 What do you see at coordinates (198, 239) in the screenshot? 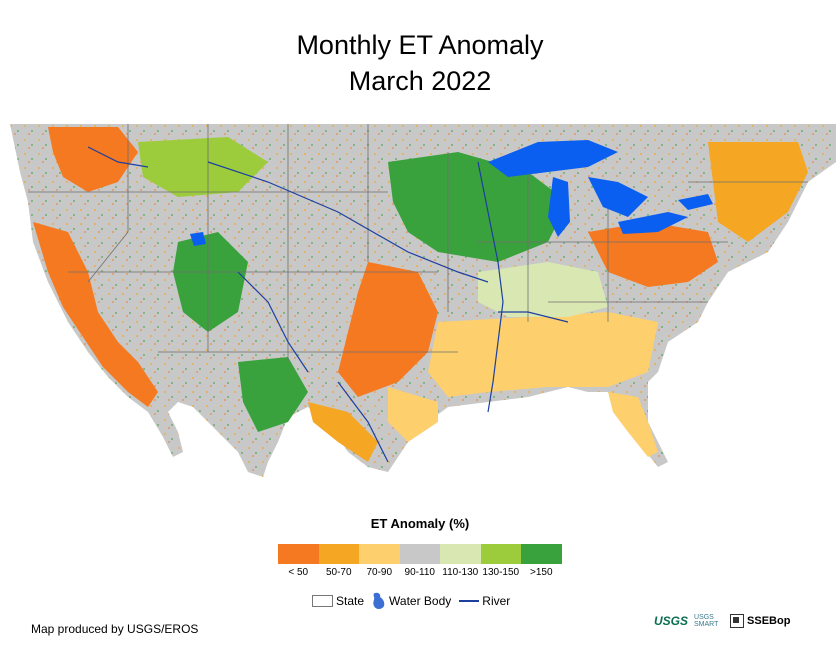
I see `great-salt-lake` at bounding box center [198, 239].